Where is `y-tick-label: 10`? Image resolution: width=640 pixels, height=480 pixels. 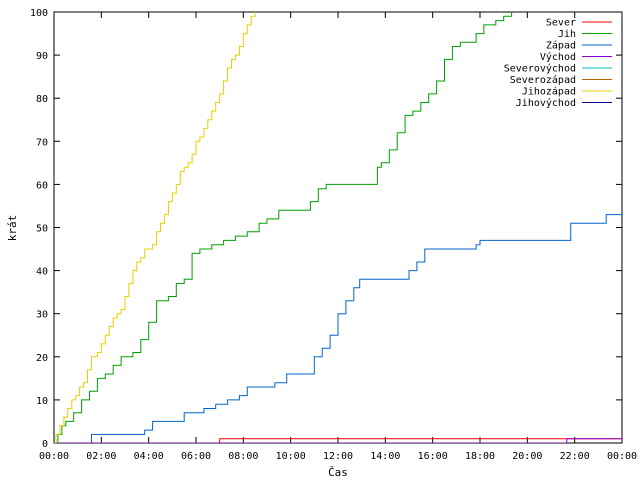
y-tick-label: 10 is located at coordinates (42, 401).